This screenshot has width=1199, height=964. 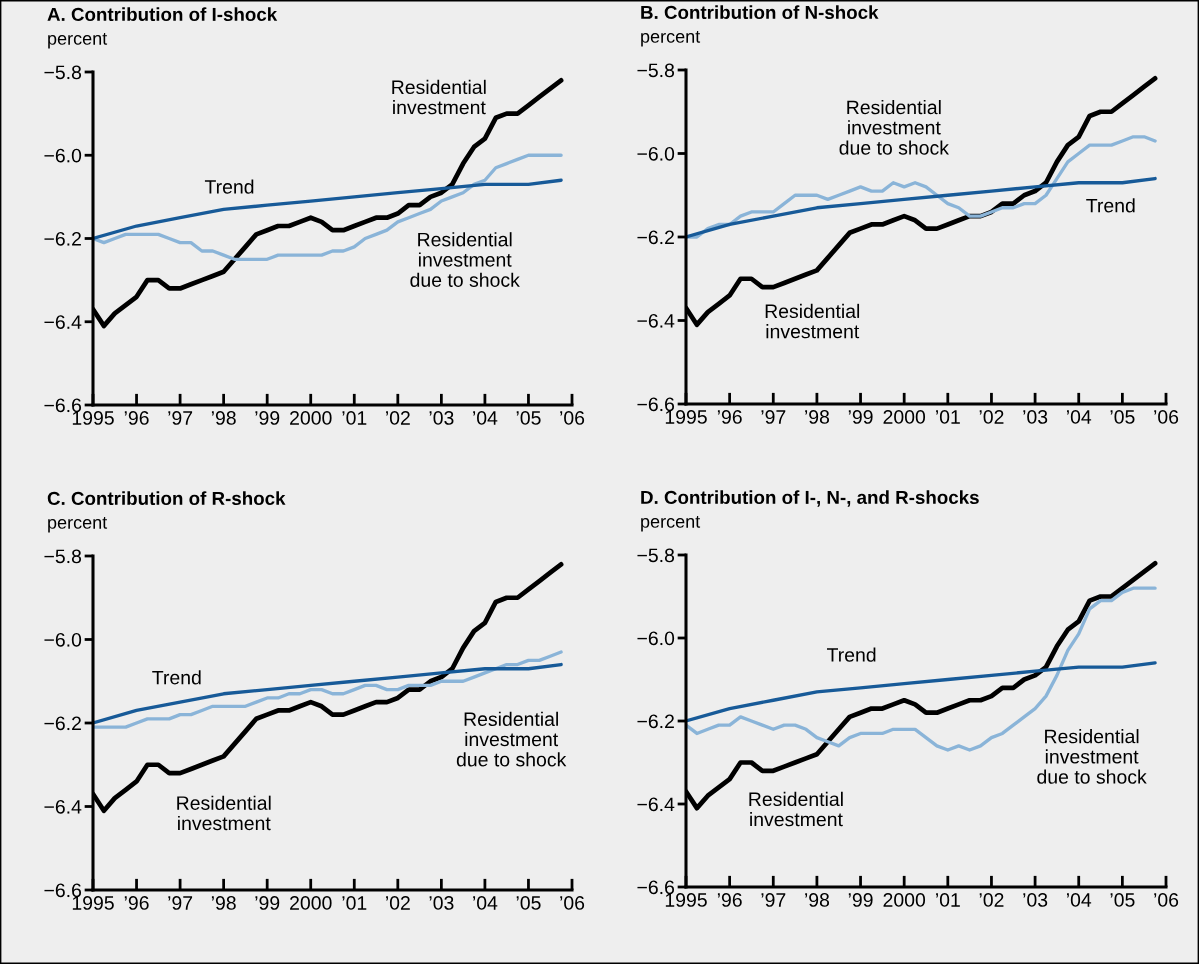 I want to click on chart-title: B. Contribution of N-shock, so click(x=760, y=12).